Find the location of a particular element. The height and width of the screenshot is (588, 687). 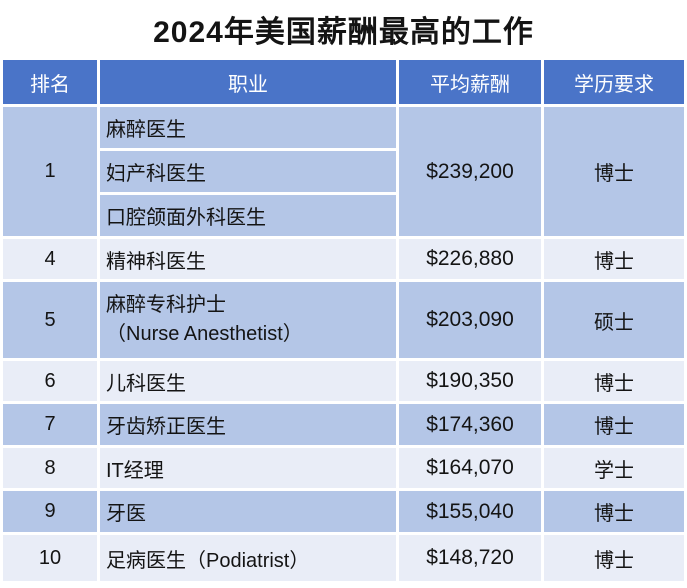

table-row-rank4: 4 精神科医生 $226,880 博士 is located at coordinates (343, 259).